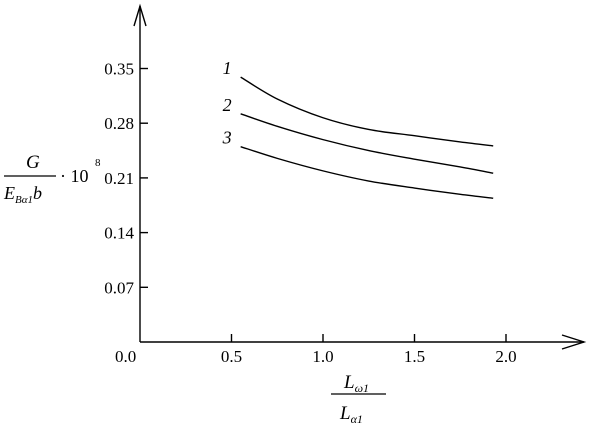 The width and height of the screenshot is (594, 434). I want to click on x-axis-arrow, so click(574, 342).